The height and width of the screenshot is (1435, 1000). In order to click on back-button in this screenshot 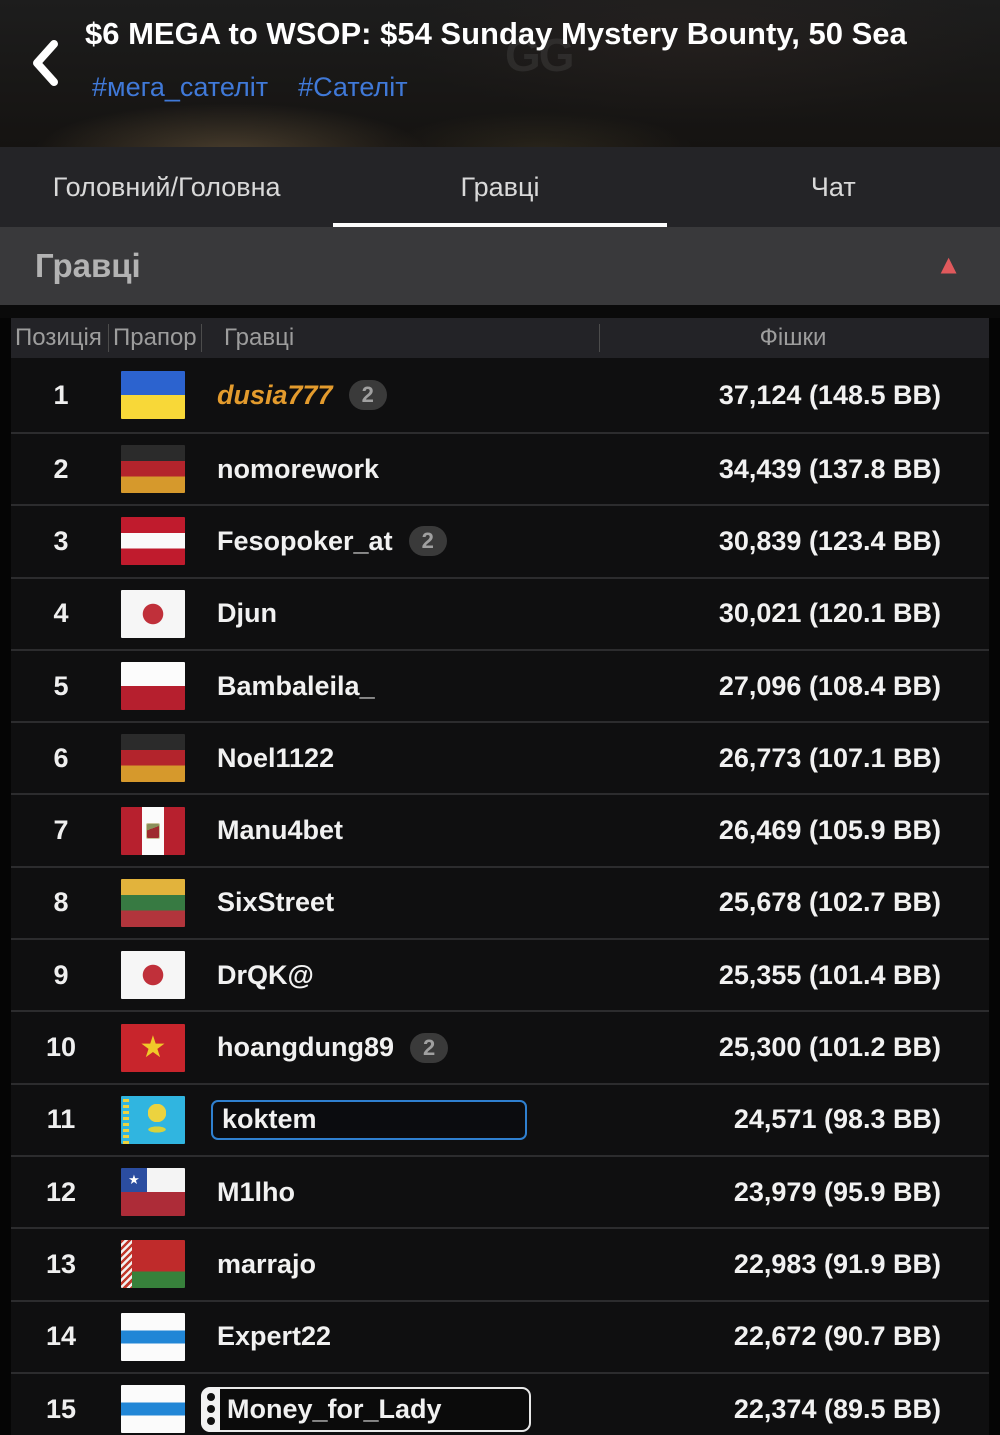, I will do `click(45, 63)`.